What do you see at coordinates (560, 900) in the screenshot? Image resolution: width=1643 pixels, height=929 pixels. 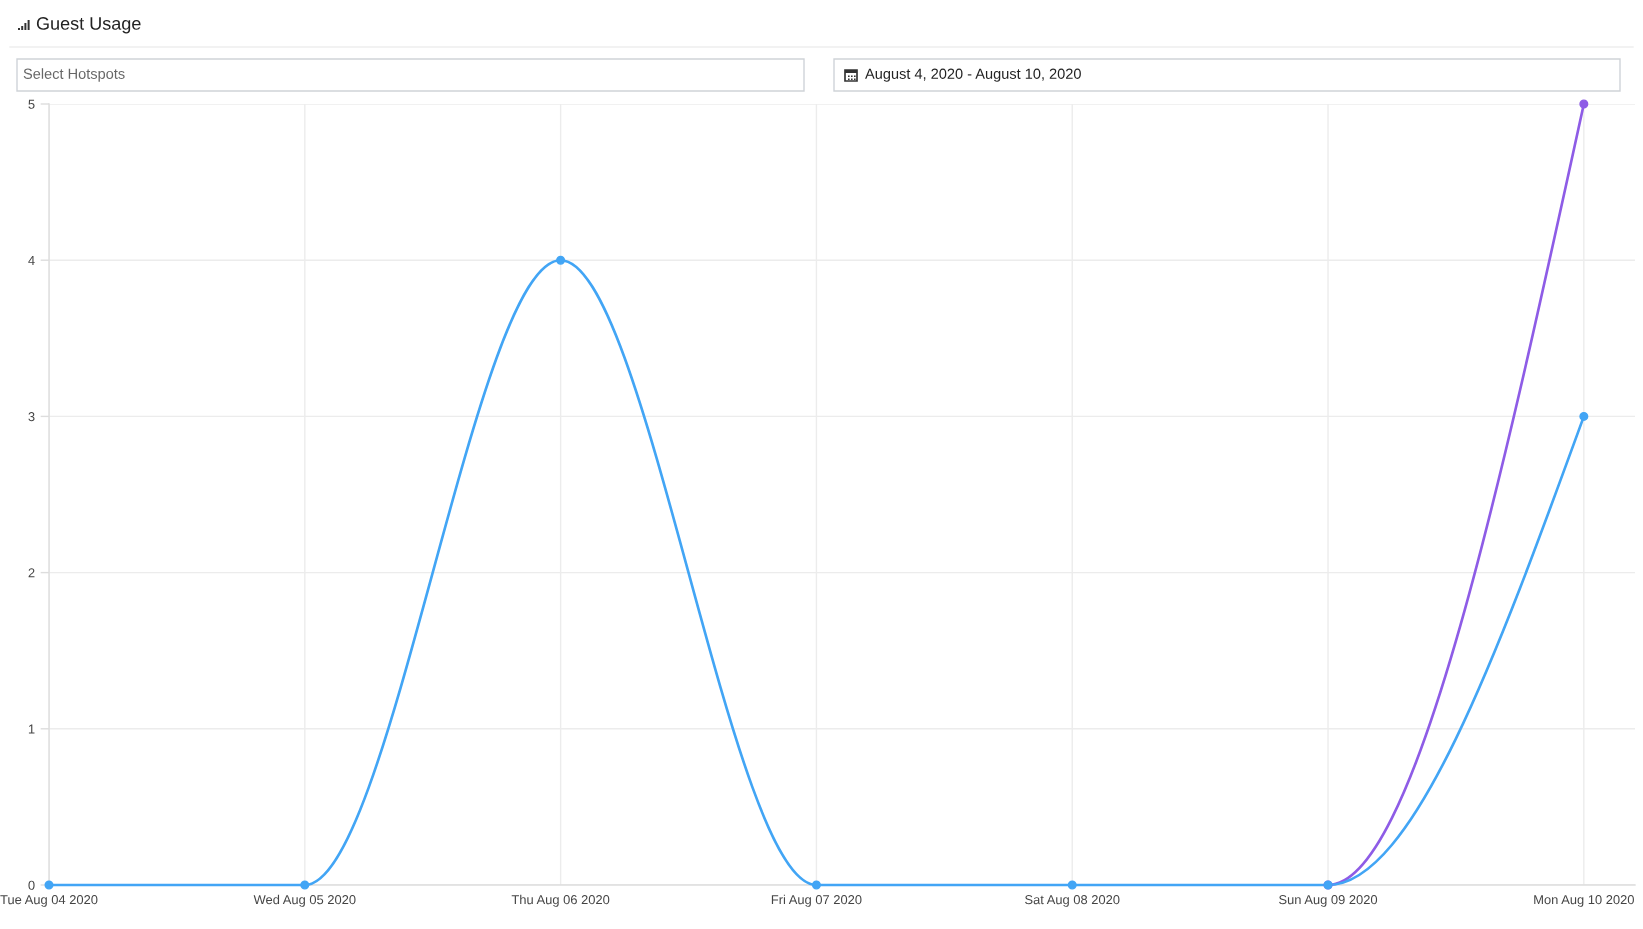 I see `x-tick-label: Thu Aug 06 2020` at bounding box center [560, 900].